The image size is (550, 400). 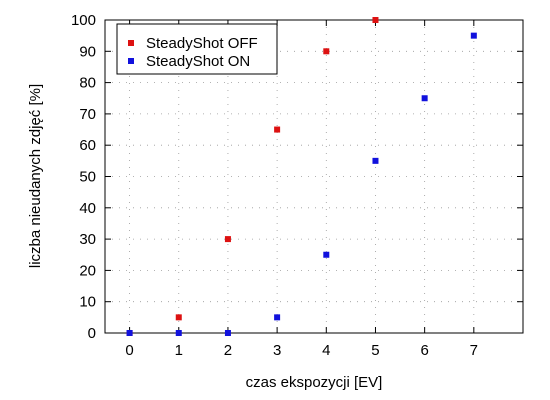 I want to click on y-tick-label: 40, so click(x=87, y=208).